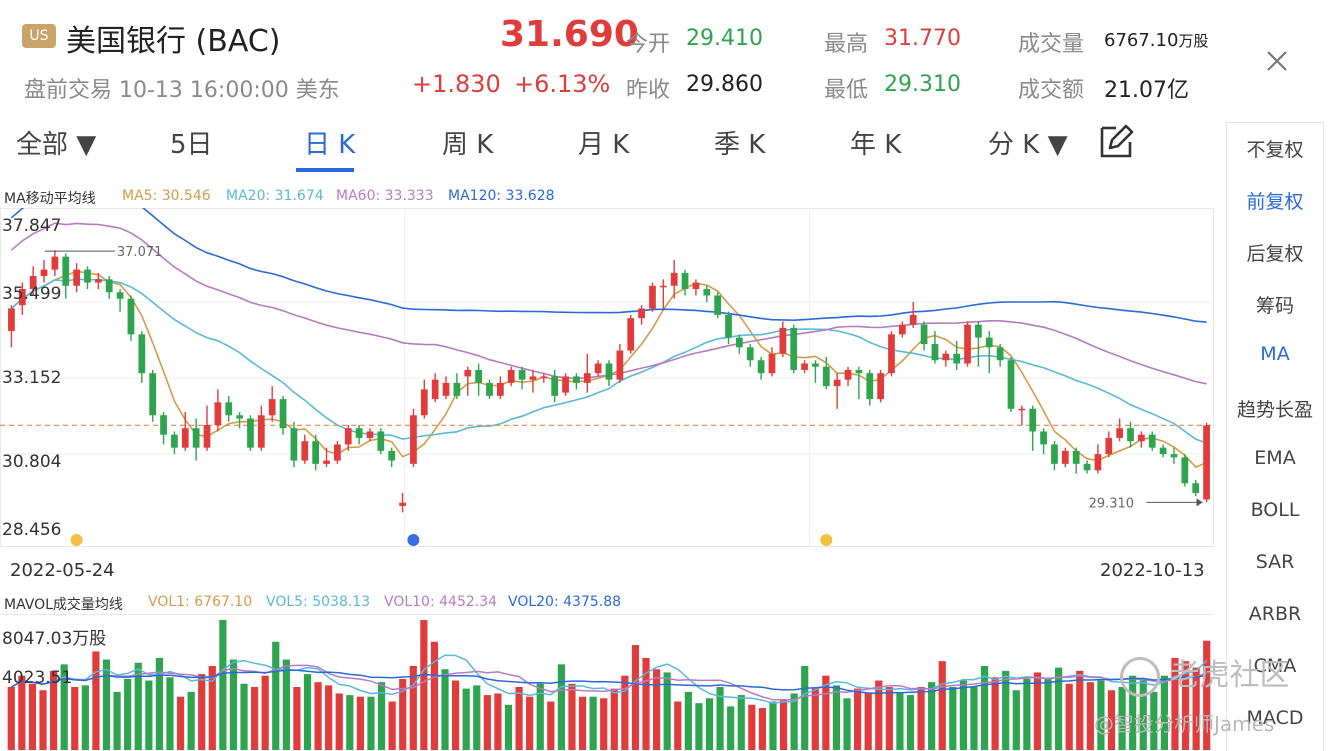  Describe the element at coordinates (1156, 40) in the screenshot. I see `quote-volume-value: 6767.10万股` at that location.